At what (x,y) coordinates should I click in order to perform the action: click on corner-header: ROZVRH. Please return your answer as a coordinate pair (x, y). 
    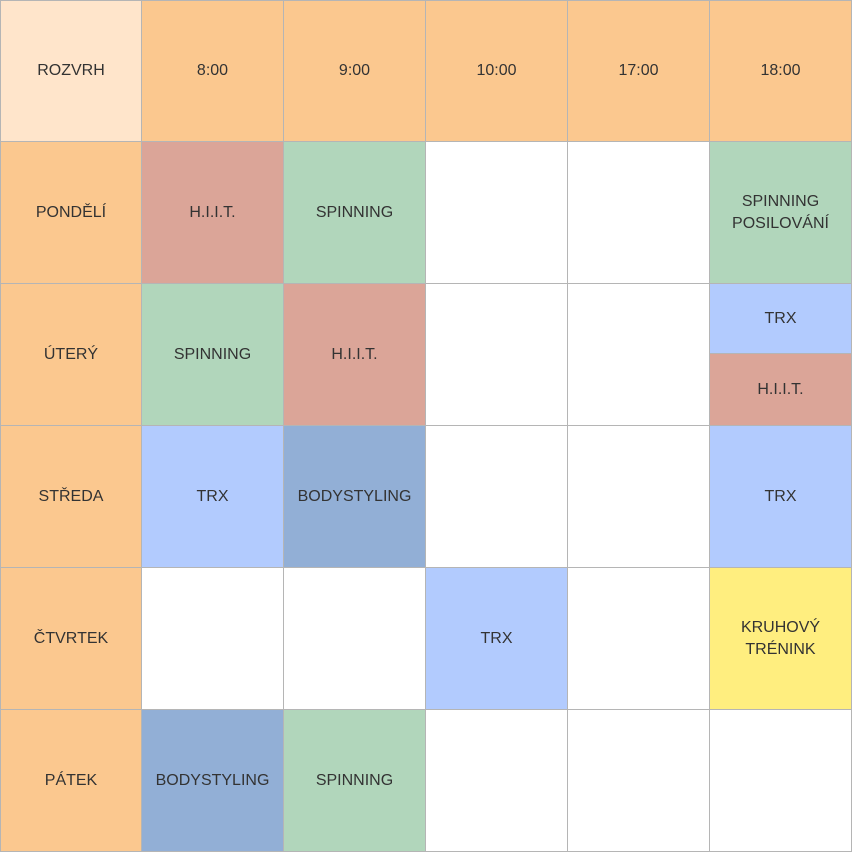
    Looking at the image, I should click on (71, 71).